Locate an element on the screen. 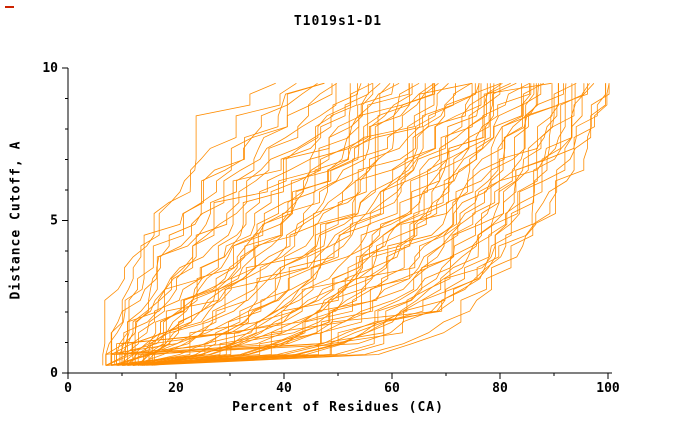 This screenshot has height=440, width=680. x-tick-label: 40 is located at coordinates (284, 388).